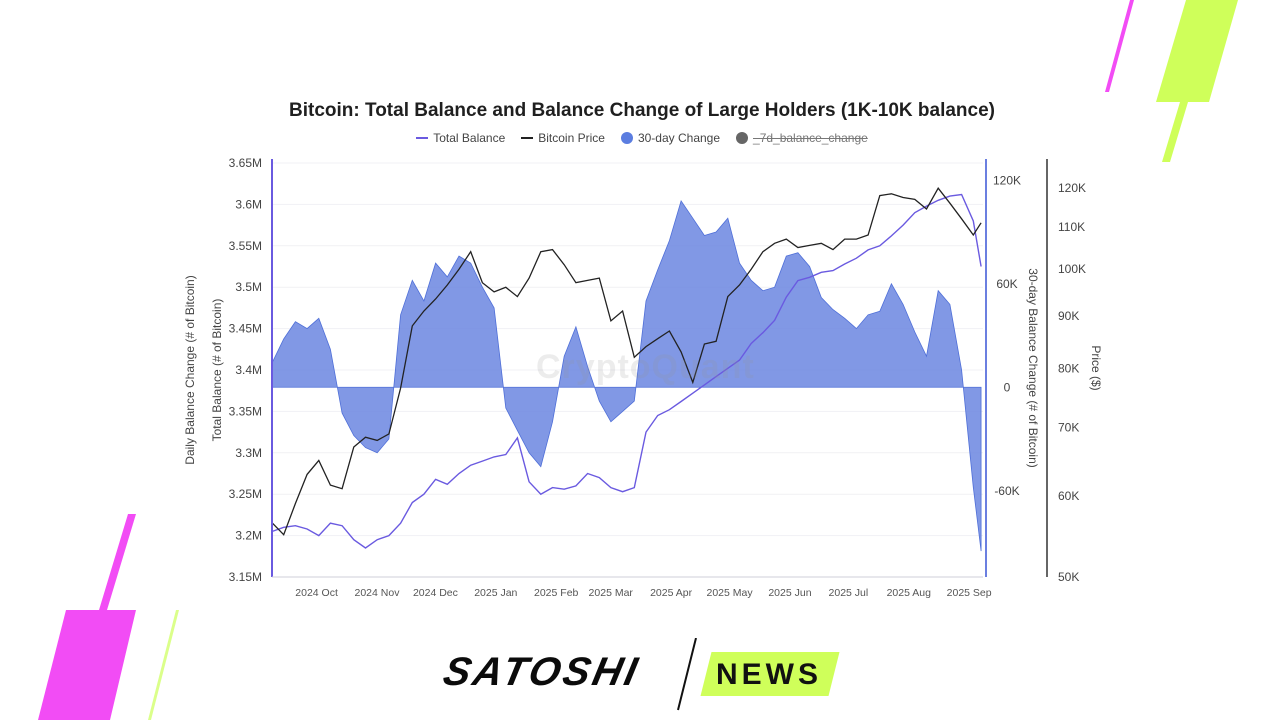 This screenshot has height=720, width=1280. I want to click on magenta-block-bottom, so click(87, 665).